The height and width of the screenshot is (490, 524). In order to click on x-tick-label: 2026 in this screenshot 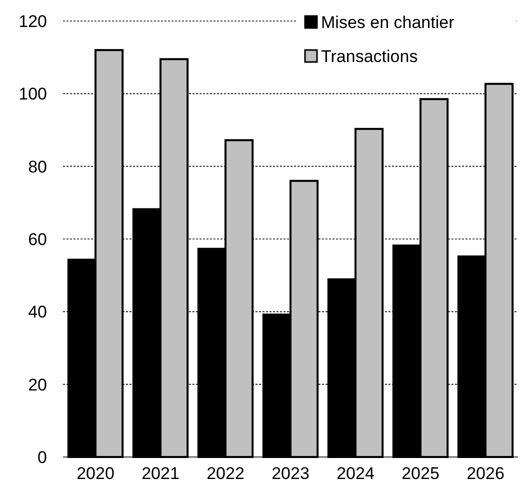, I will do `click(485, 473)`.